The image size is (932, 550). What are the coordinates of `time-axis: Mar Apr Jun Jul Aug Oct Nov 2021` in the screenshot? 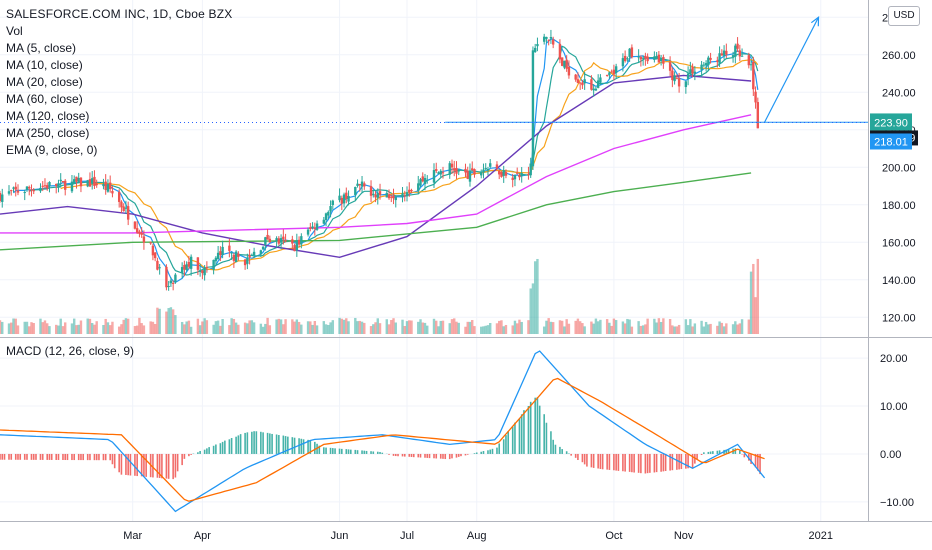 It's located at (478, 536).